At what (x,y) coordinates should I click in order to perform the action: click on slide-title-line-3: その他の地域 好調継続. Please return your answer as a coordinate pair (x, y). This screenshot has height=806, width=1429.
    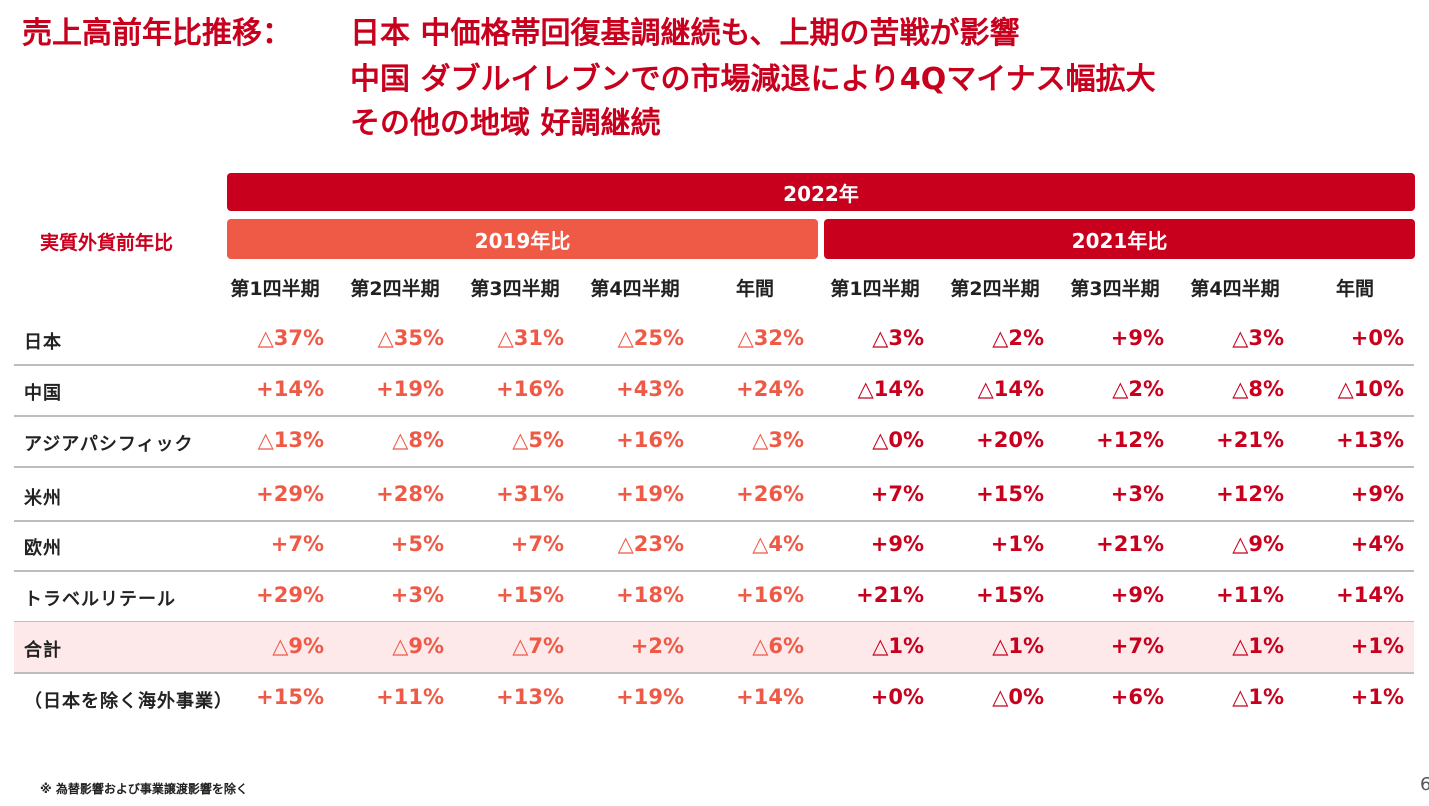
    Looking at the image, I should click on (505, 123).